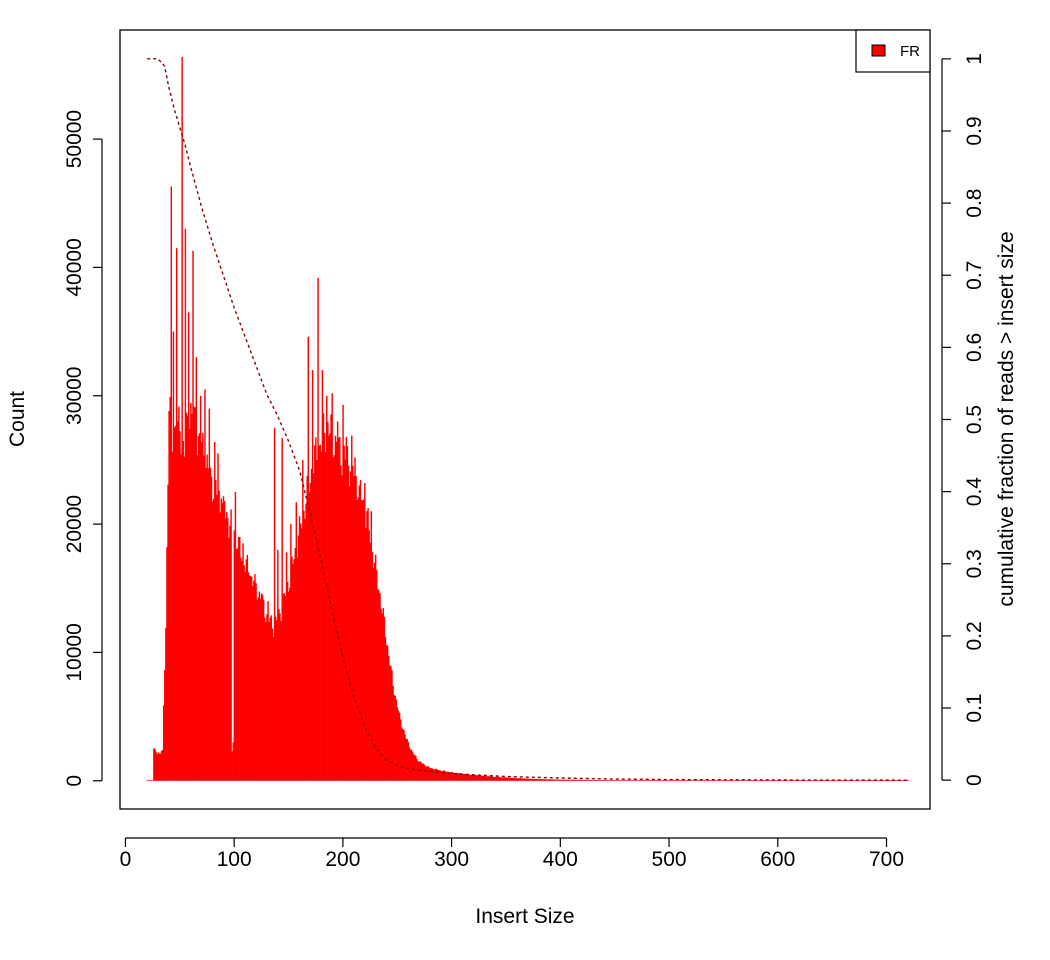 The height and width of the screenshot is (960, 1050). Describe the element at coordinates (974, 59) in the screenshot. I see `y2-tick-label: 1` at that location.